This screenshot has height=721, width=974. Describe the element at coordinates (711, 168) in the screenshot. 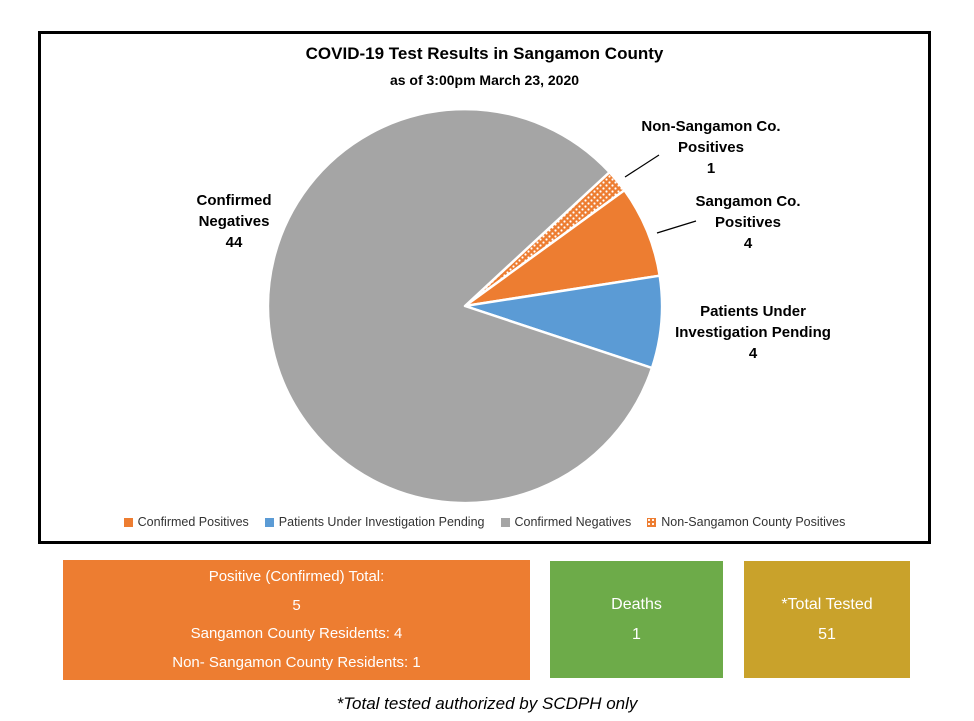

I see `label-value: 1` at that location.